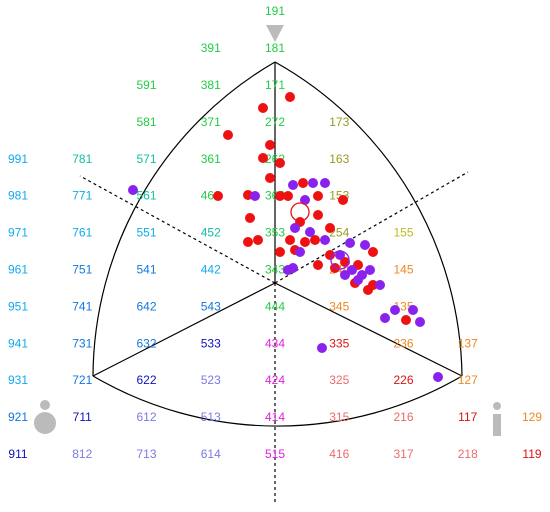 The image size is (550, 512). I want to click on grid-label: 315, so click(339, 417).